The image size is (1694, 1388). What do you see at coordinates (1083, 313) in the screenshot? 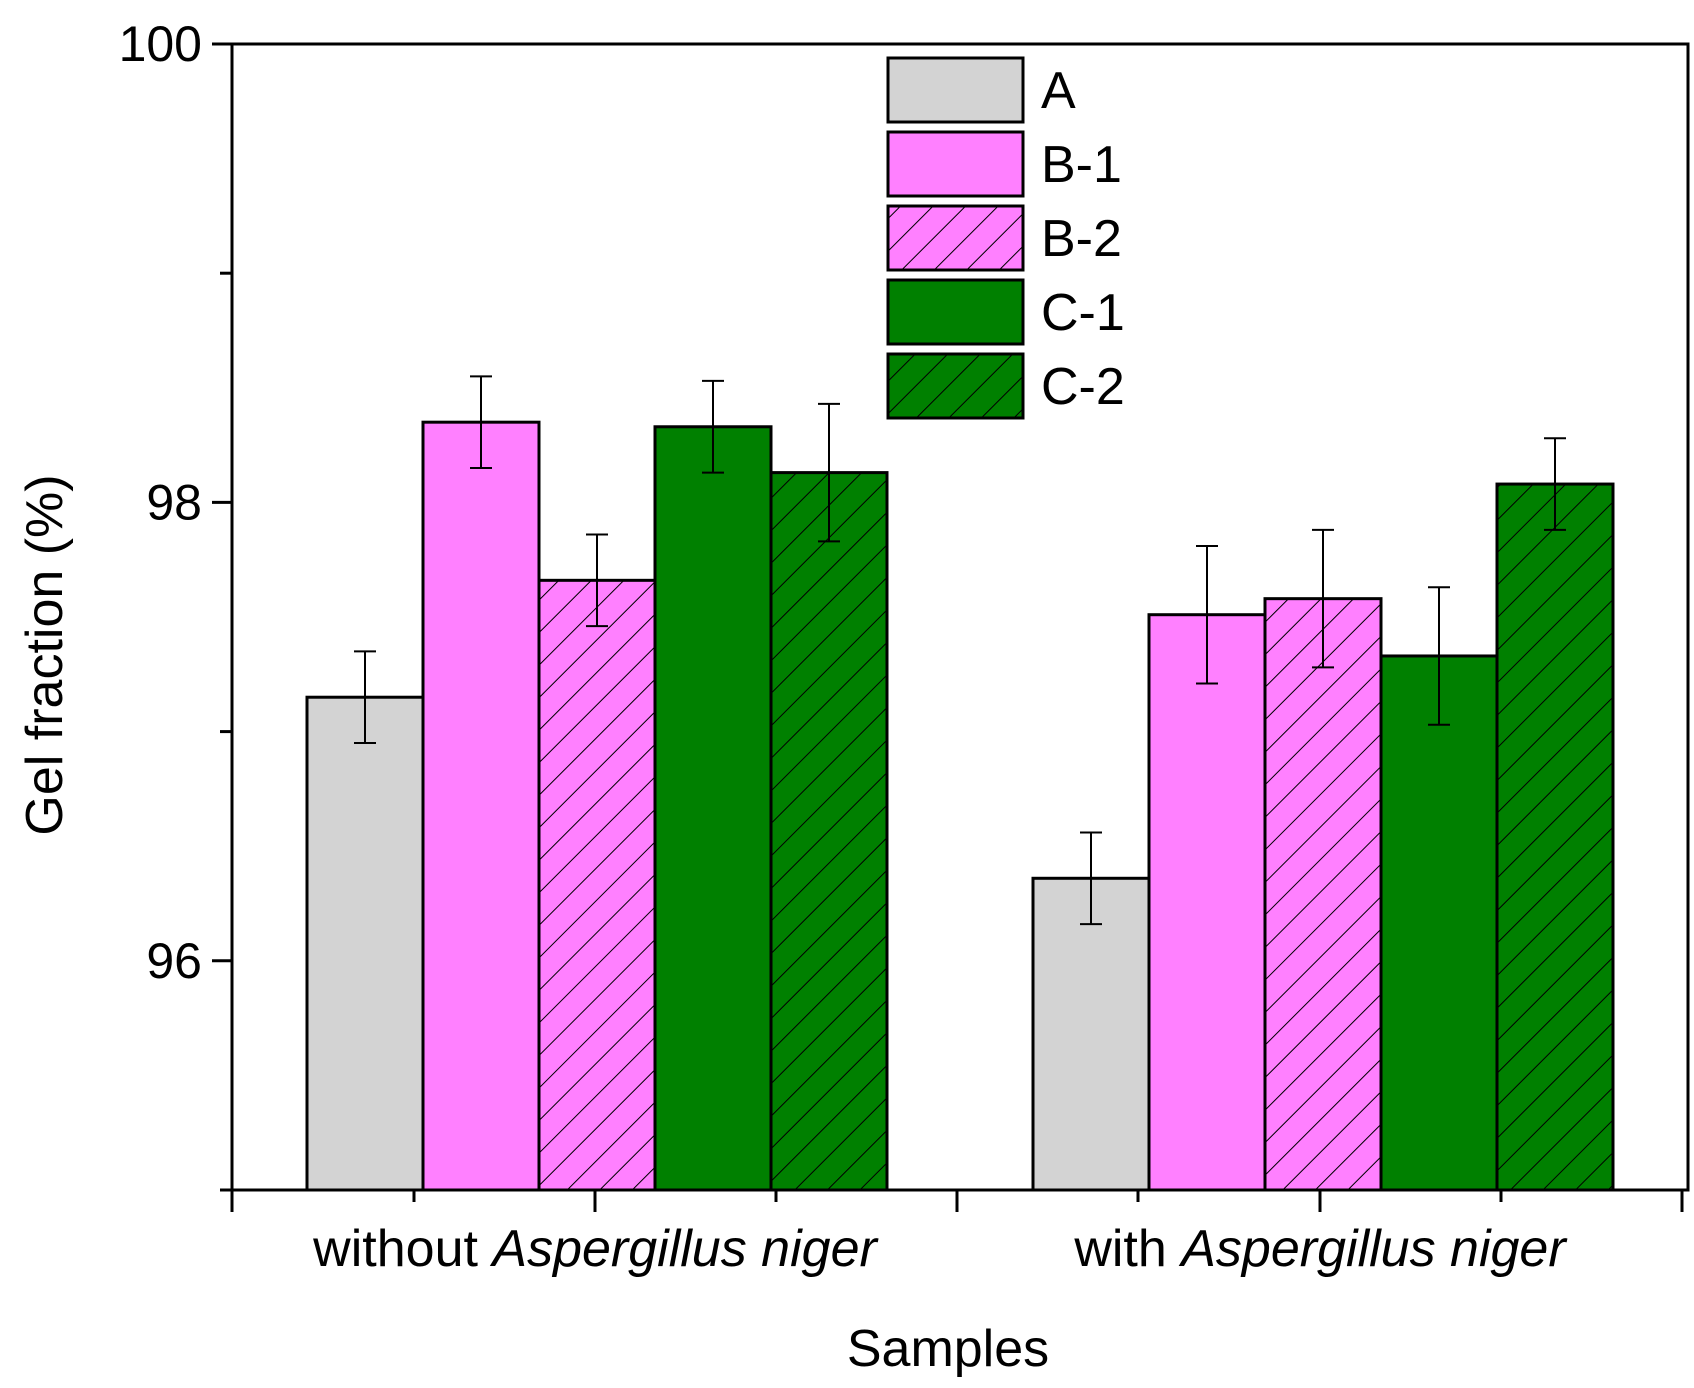
I see `legend-label-c-1: C-1` at bounding box center [1083, 313].